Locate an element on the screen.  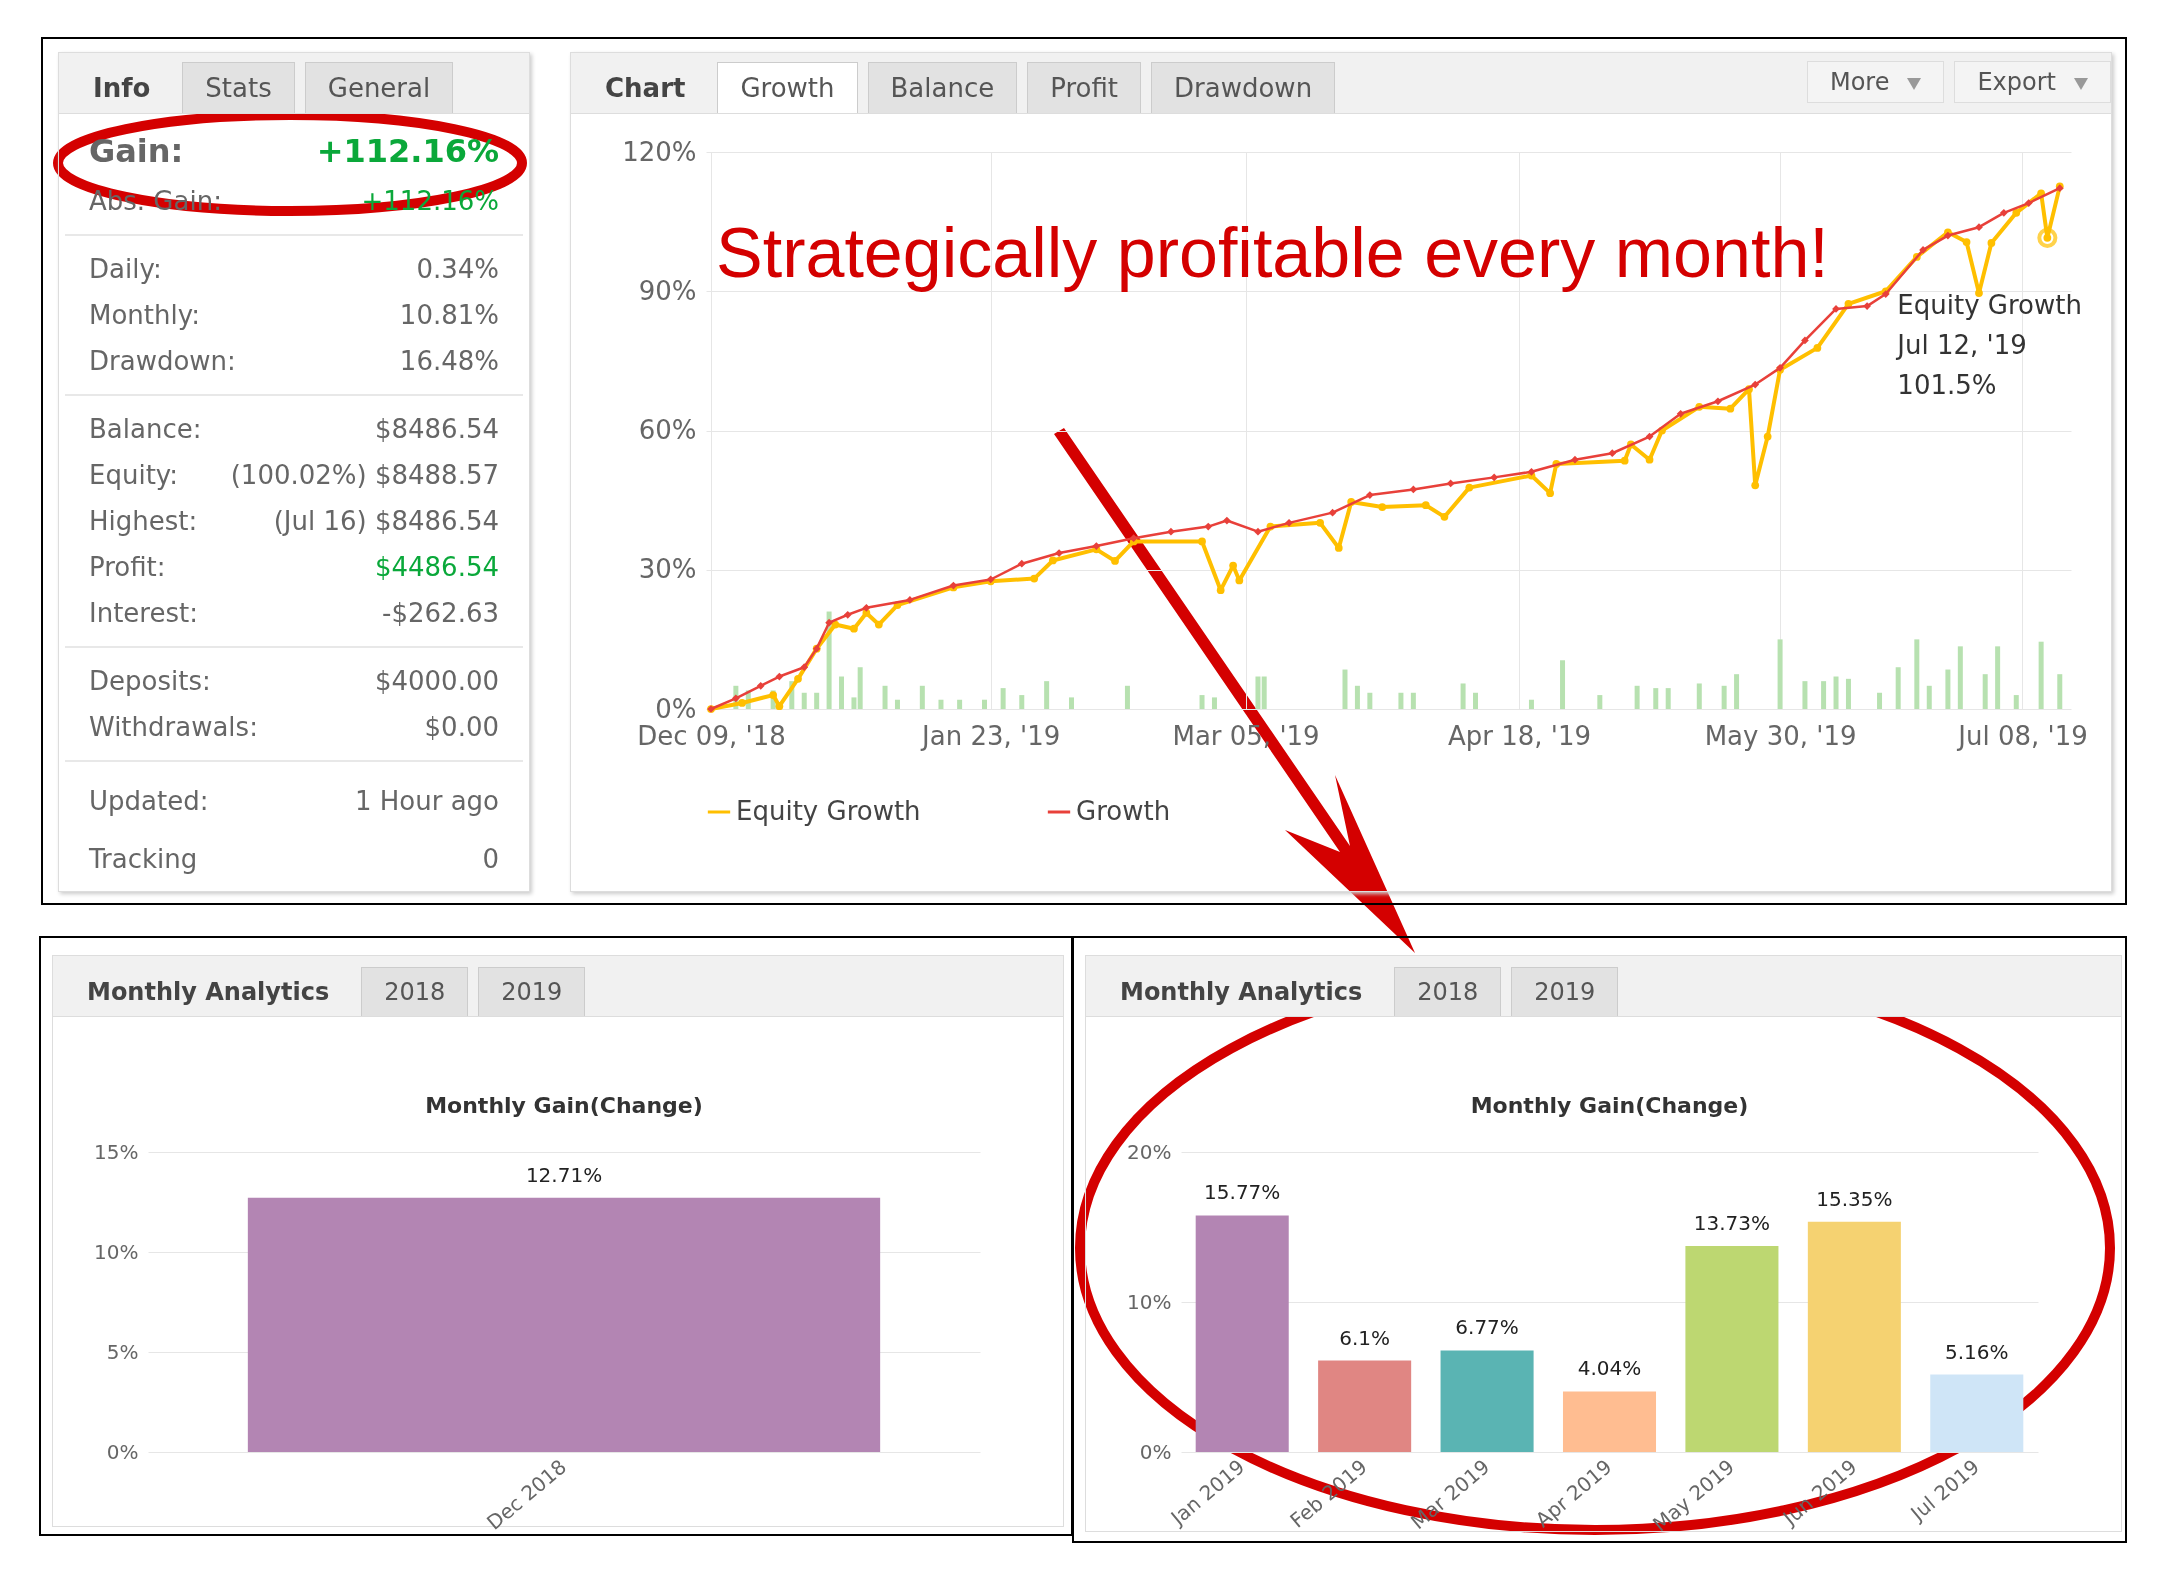
text: $4486.54 is located at coordinates (436, 567).